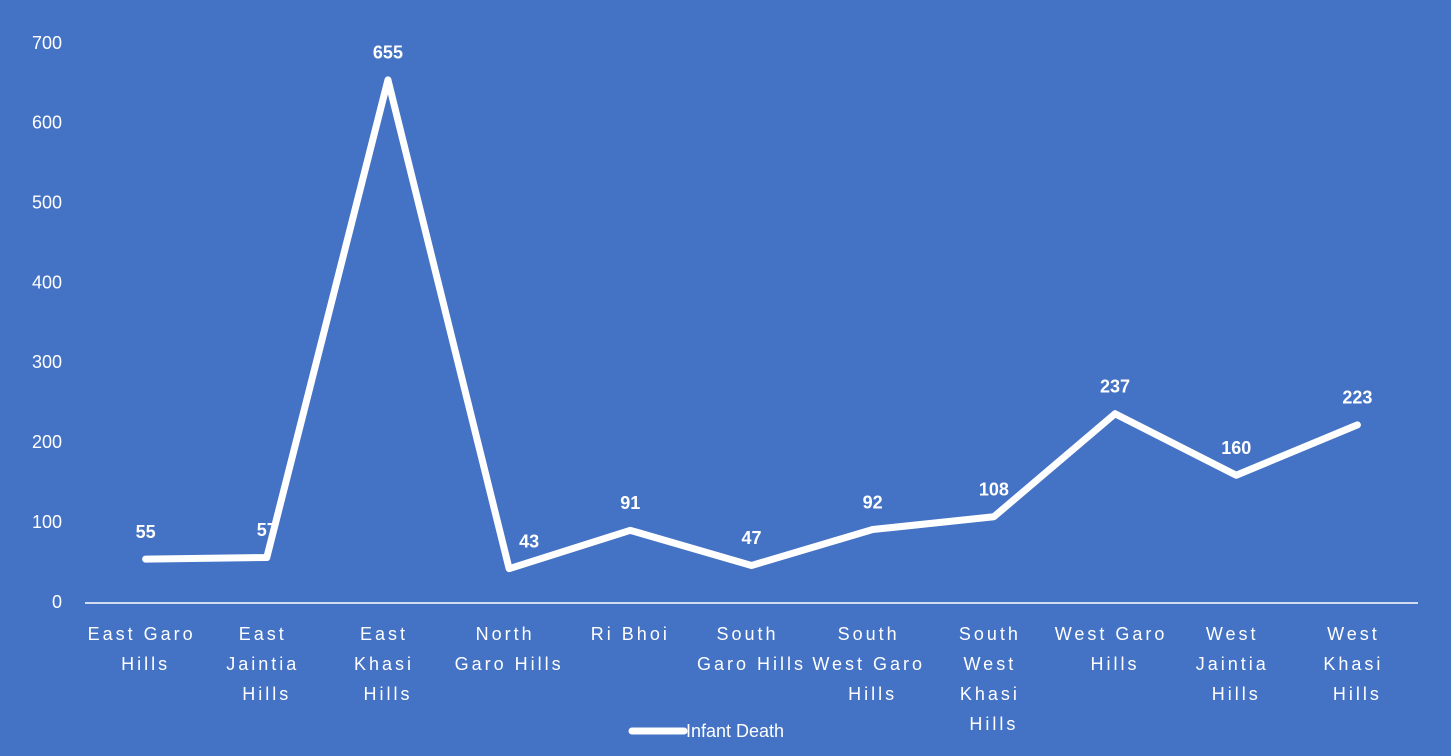 The height and width of the screenshot is (756, 1451). Describe the element at coordinates (57, 602) in the screenshot. I see `y-tick-label: 0` at that location.